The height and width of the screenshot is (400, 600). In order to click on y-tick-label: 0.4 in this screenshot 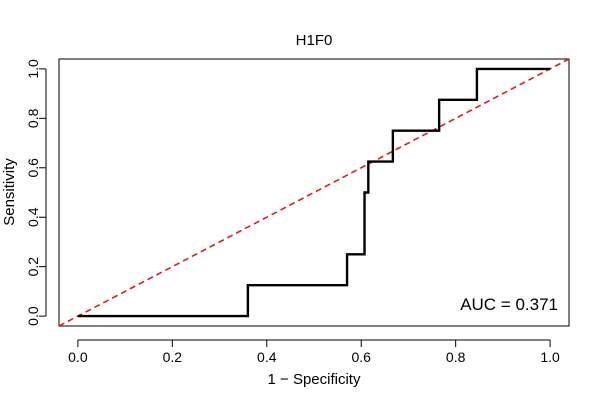, I will do `click(33, 217)`.